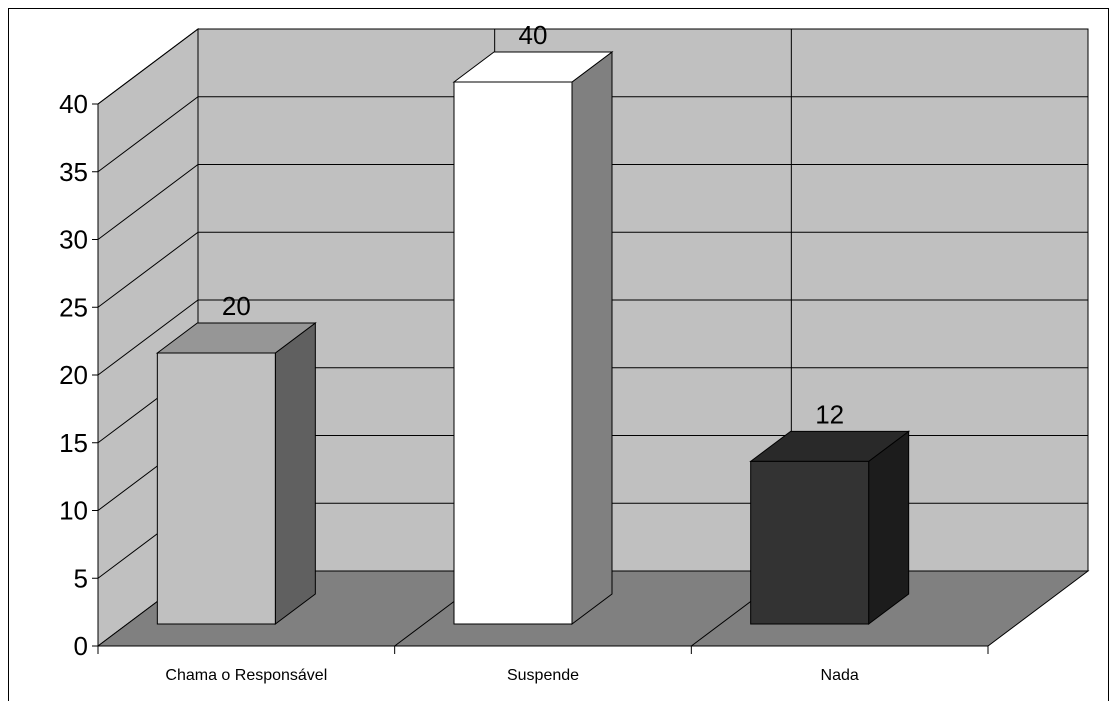 The width and height of the screenshot is (1111, 706). Describe the element at coordinates (73, 375) in the screenshot. I see `y-tick-label: 20` at that location.